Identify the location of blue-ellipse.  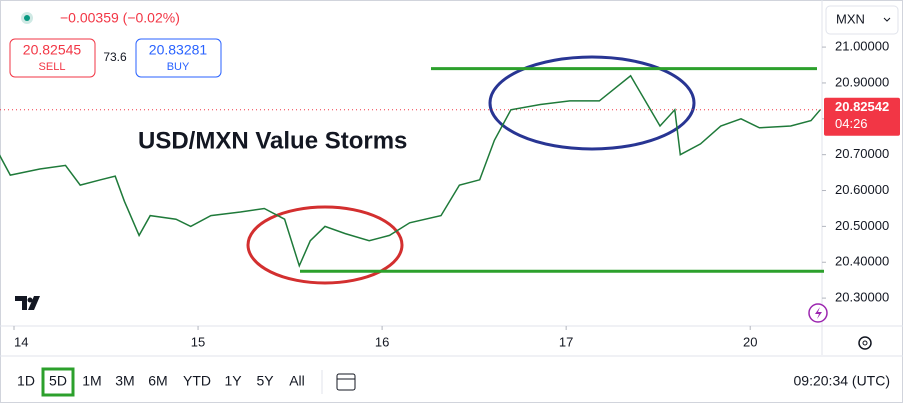
(592, 103).